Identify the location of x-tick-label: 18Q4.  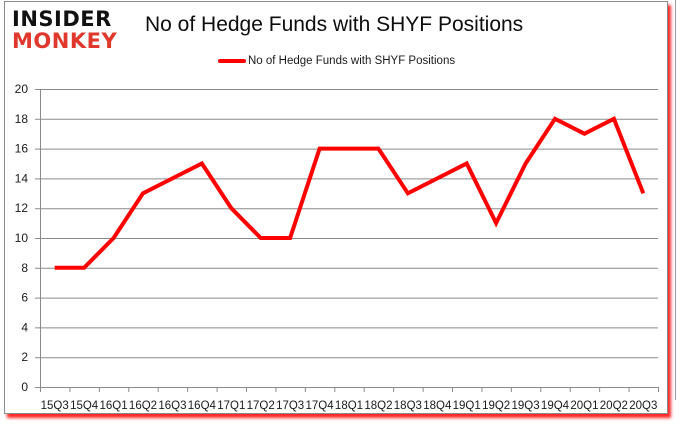
(437, 406).